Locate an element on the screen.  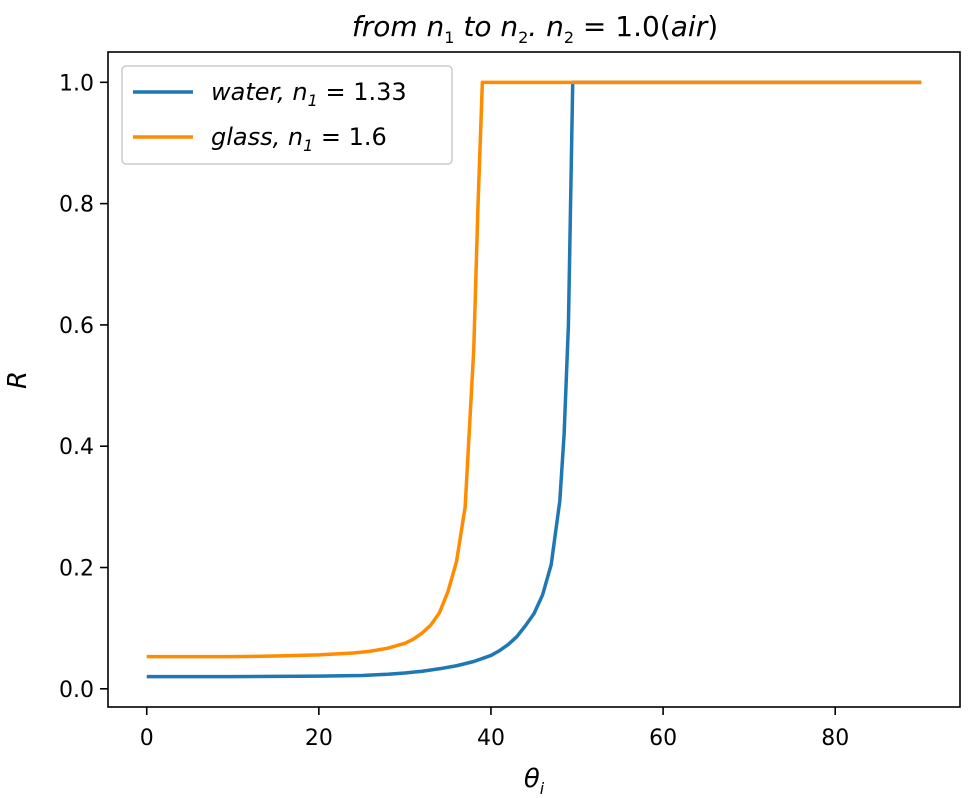
x-axis-ticks: 0 20 40 60 80 is located at coordinates (494, 729).